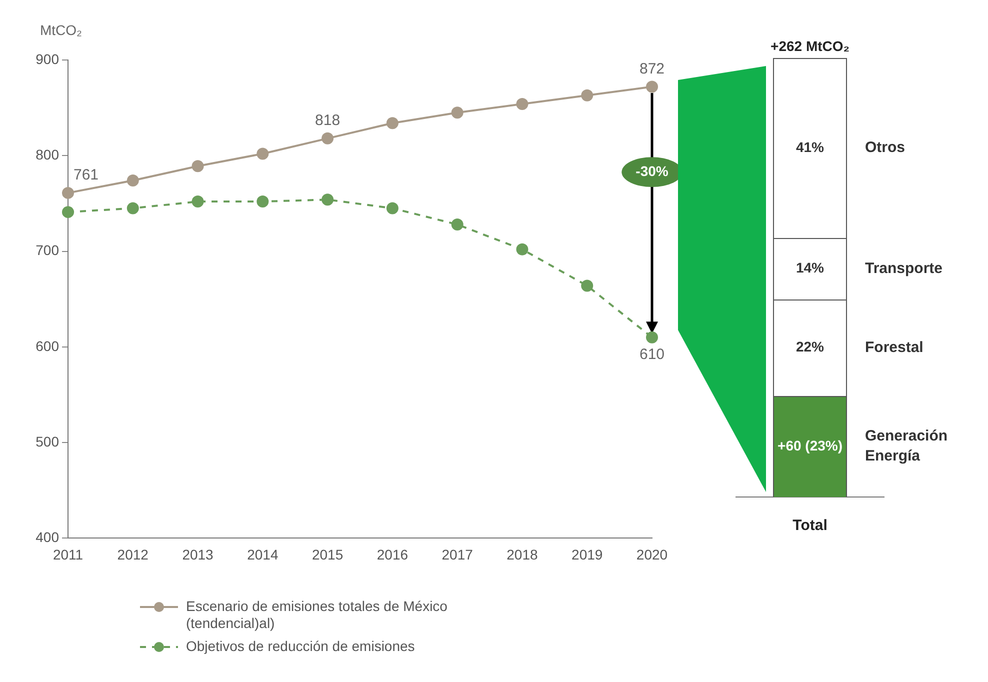 The height and width of the screenshot is (682, 988). I want to click on y-tick-label: 700, so click(48, 250).